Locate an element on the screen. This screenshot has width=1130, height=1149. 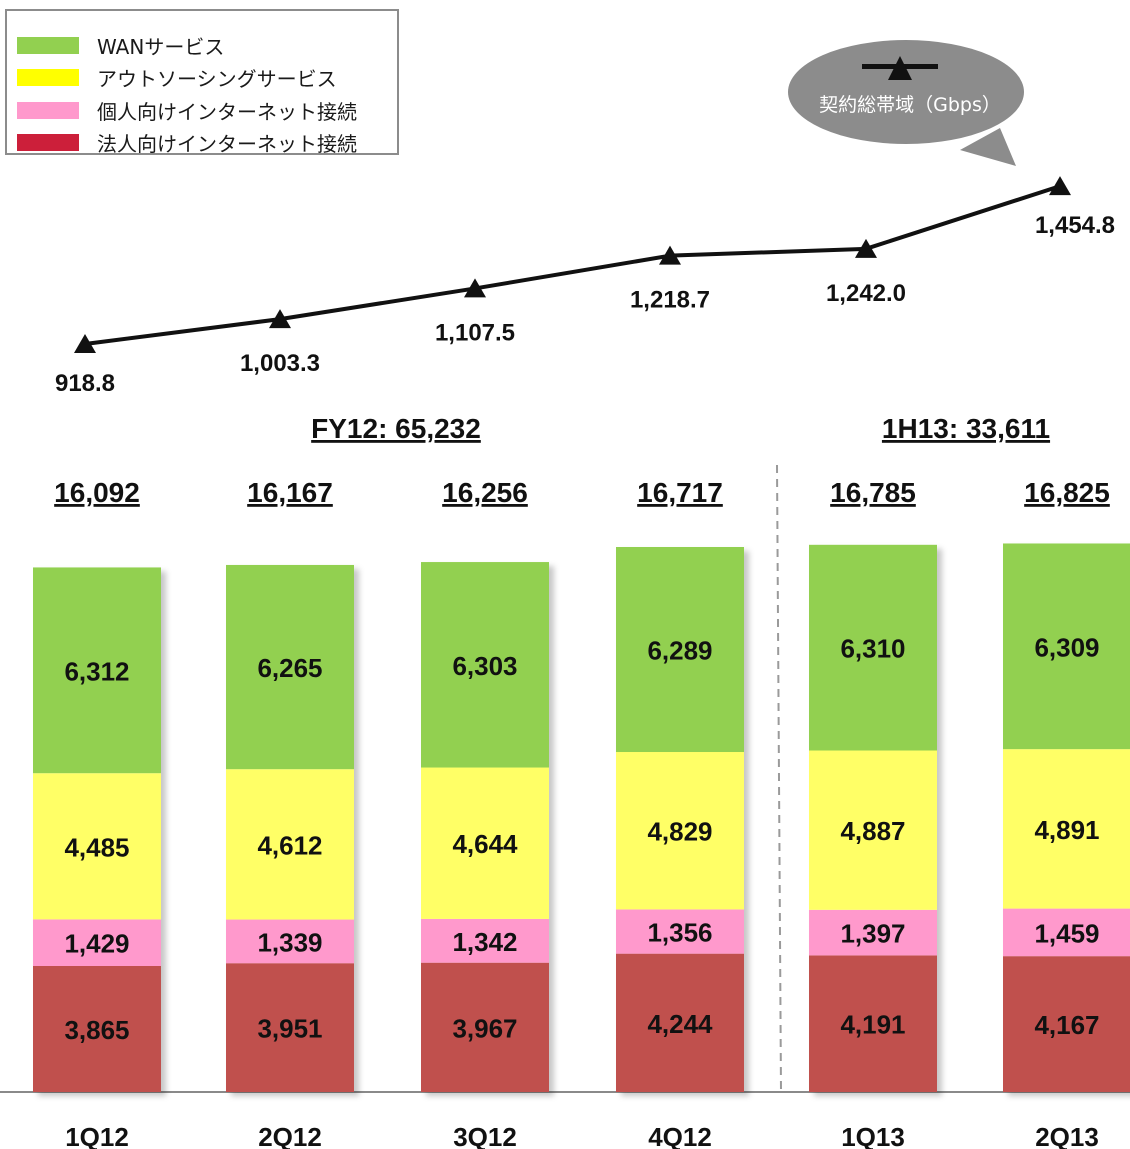
bar-value-label: 3,951 is located at coordinates (289, 1029).